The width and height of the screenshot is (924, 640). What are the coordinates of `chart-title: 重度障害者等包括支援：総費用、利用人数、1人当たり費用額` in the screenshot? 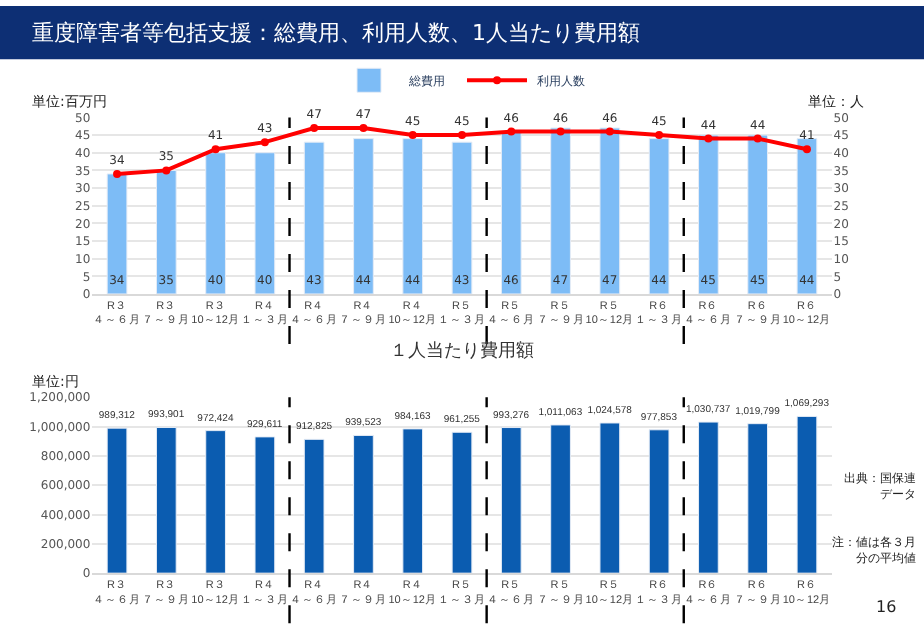 It's located at (336, 33).